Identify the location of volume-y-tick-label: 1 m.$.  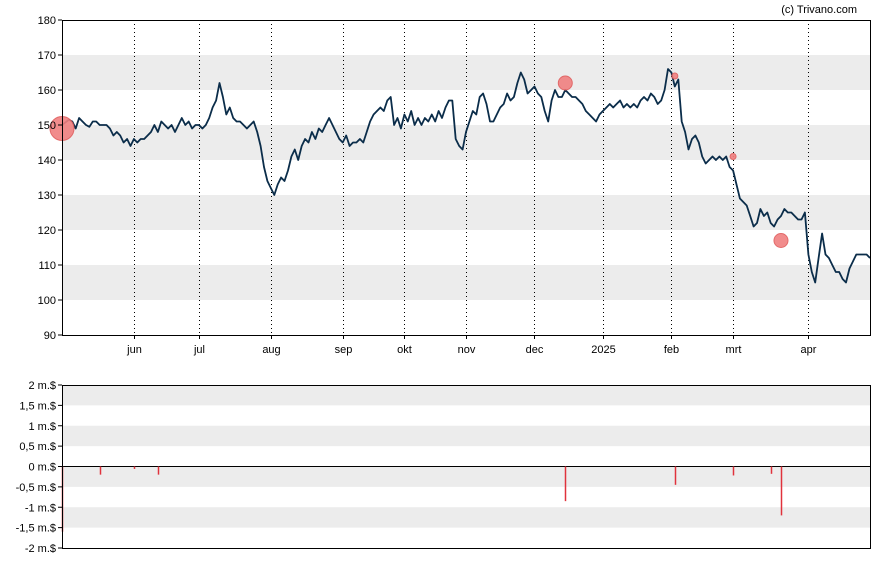
(42, 427).